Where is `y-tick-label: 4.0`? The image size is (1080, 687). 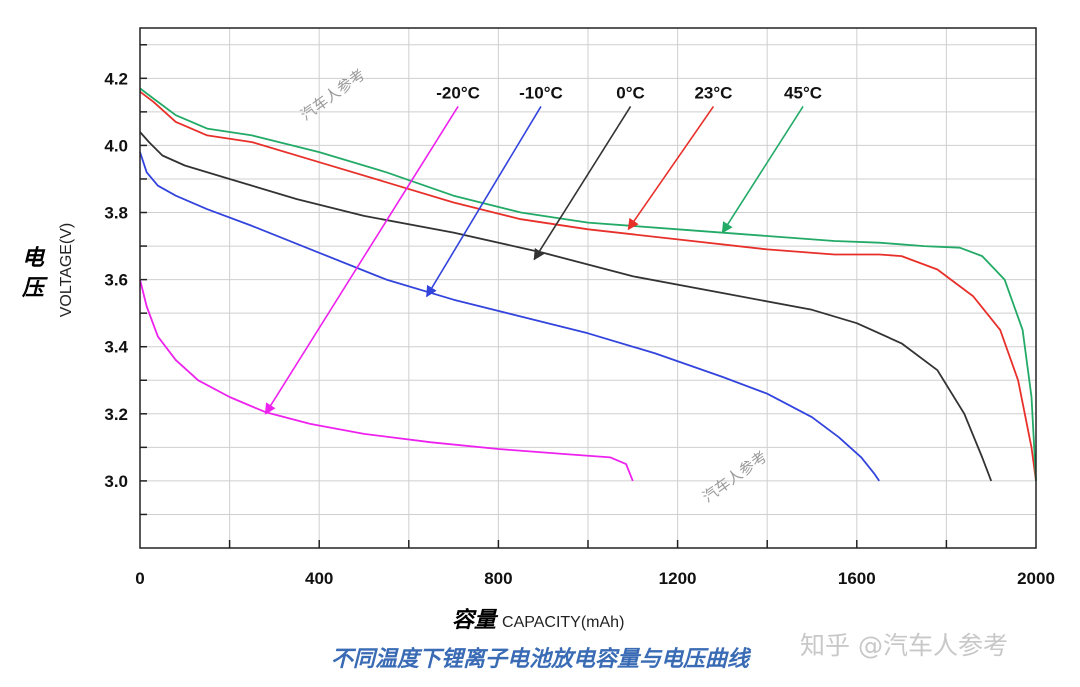 y-tick-label: 4.0 is located at coordinates (116, 145).